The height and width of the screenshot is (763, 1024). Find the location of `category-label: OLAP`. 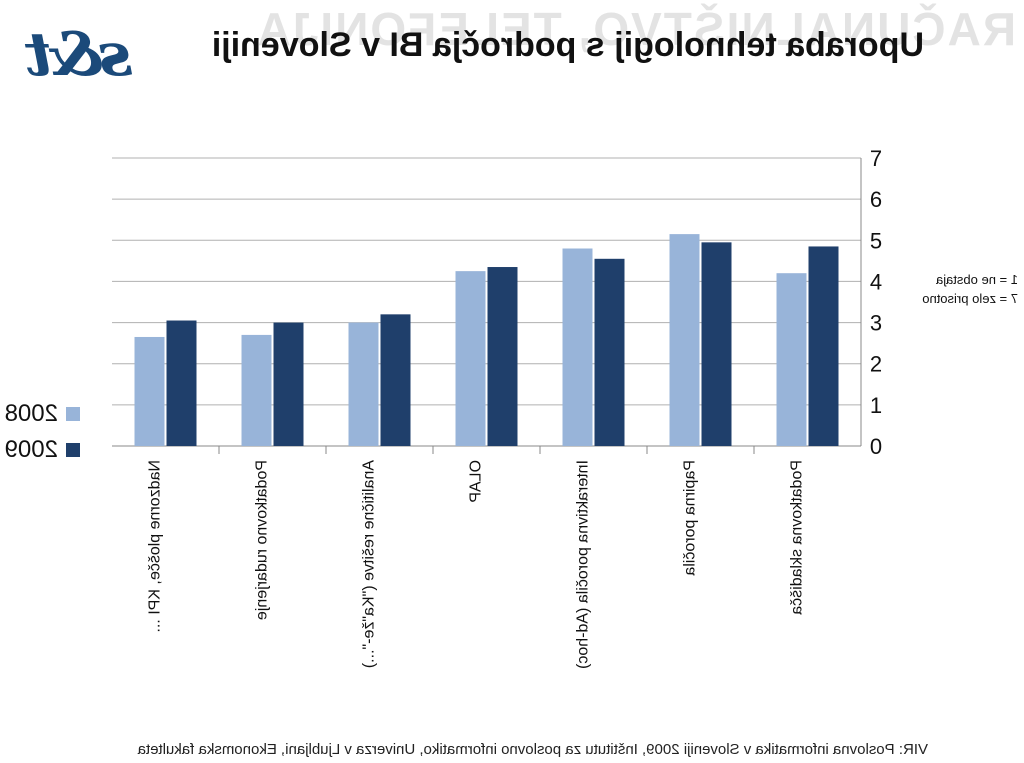

category-label: OLAP is located at coordinates (476, 481).